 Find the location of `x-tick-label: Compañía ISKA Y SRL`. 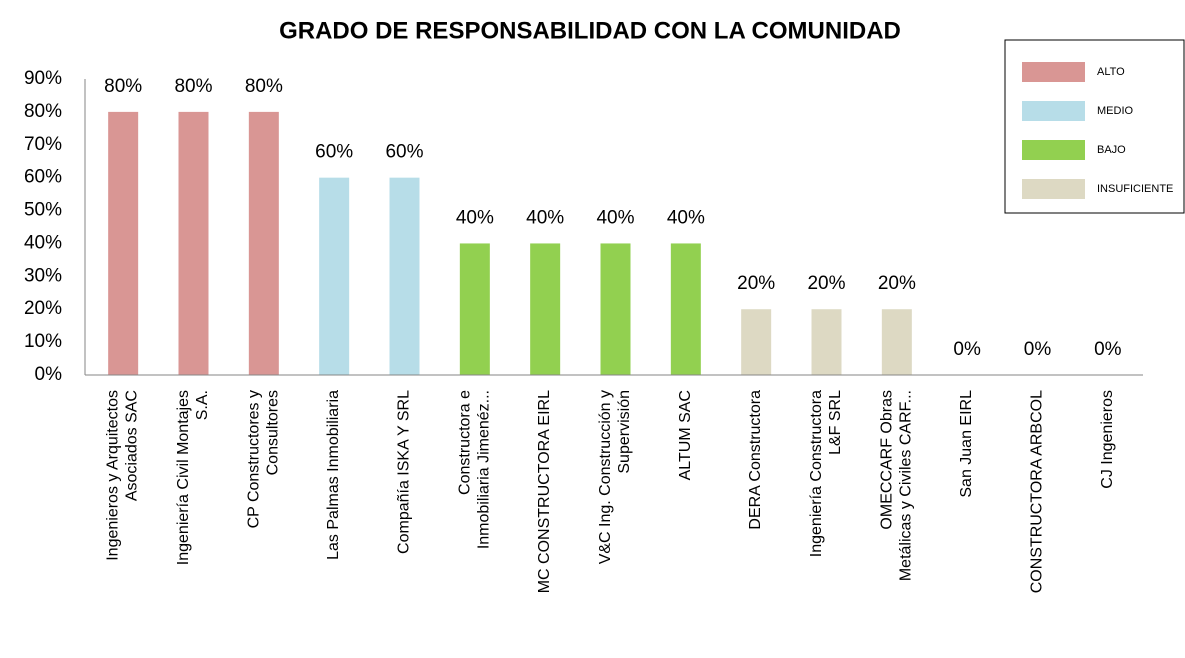

x-tick-label: Compañía ISKA Y SRL is located at coordinates (404, 472).